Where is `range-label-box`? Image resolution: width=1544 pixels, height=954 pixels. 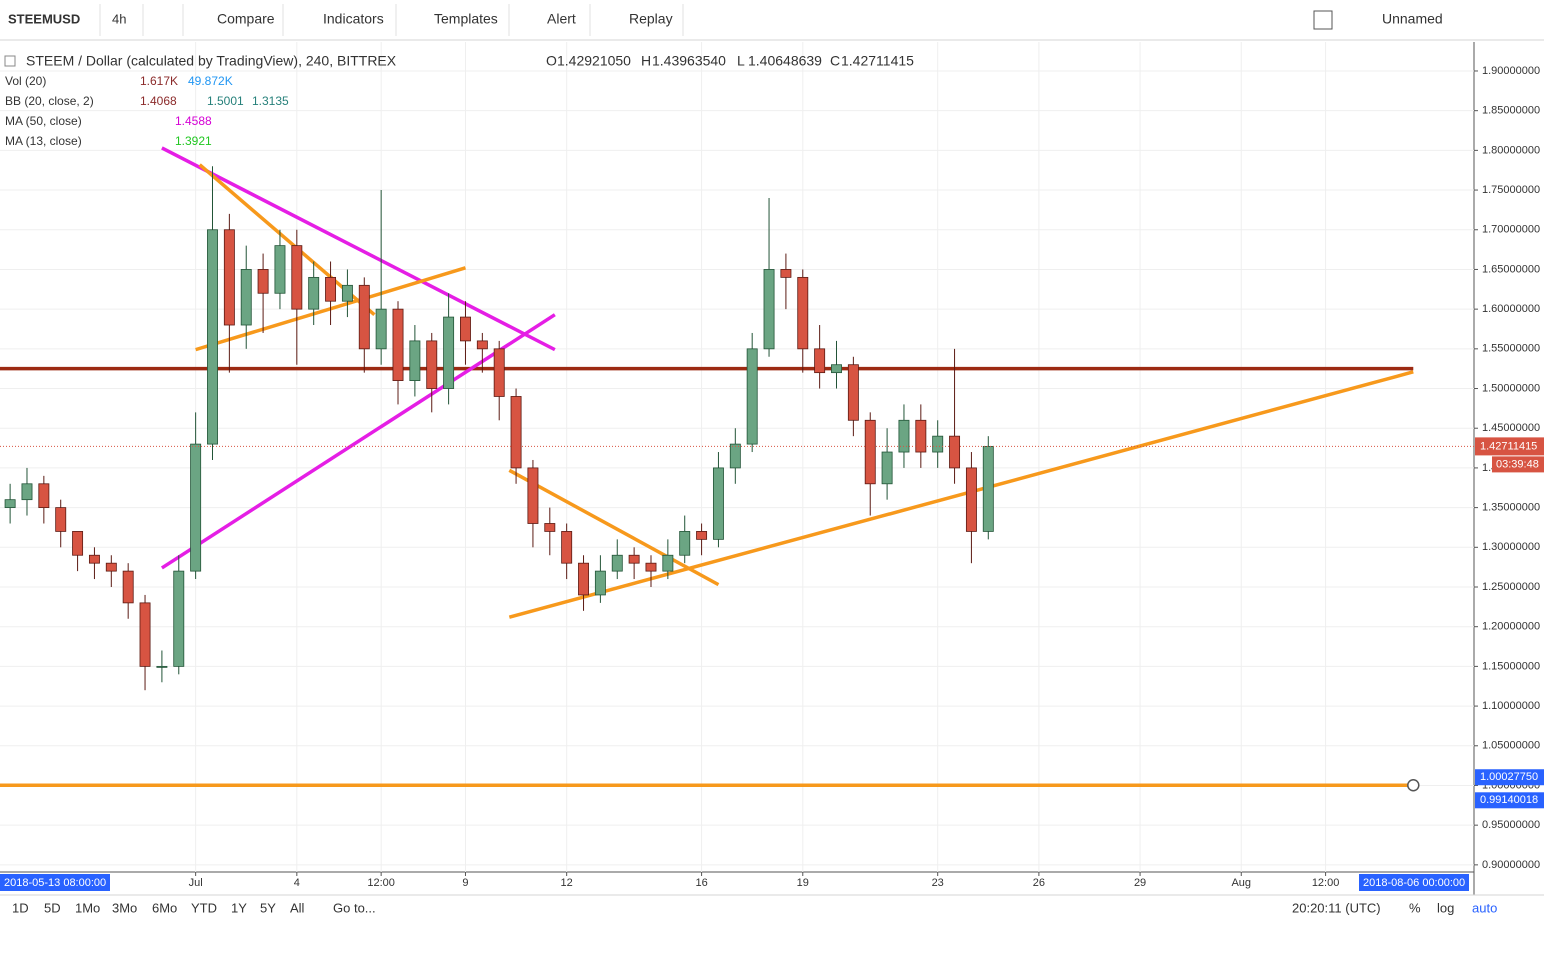 range-label-box is located at coordinates (1414, 882).